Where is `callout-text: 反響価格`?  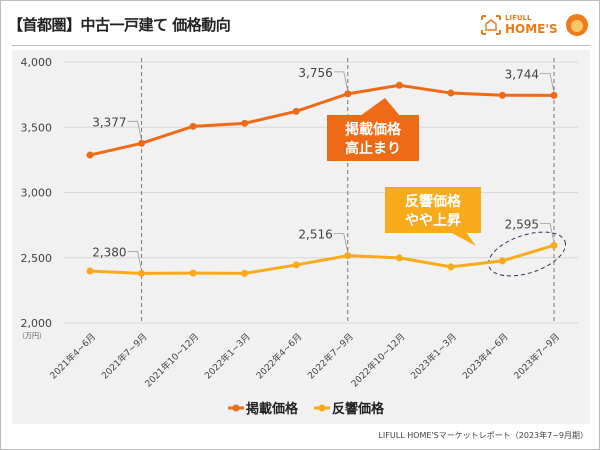 callout-text: 反響価格 is located at coordinates (433, 201).